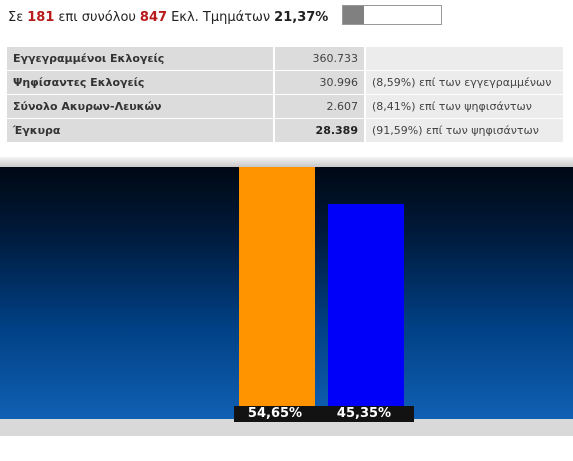  I want to click on bar-value-label: 45,35%, so click(364, 413).